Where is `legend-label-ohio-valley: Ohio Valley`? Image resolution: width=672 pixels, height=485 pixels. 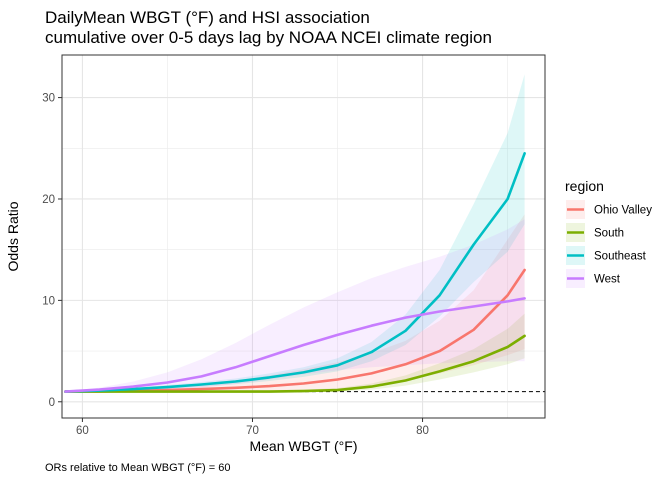 legend-label-ohio-valley: Ohio Valley is located at coordinates (623, 211).